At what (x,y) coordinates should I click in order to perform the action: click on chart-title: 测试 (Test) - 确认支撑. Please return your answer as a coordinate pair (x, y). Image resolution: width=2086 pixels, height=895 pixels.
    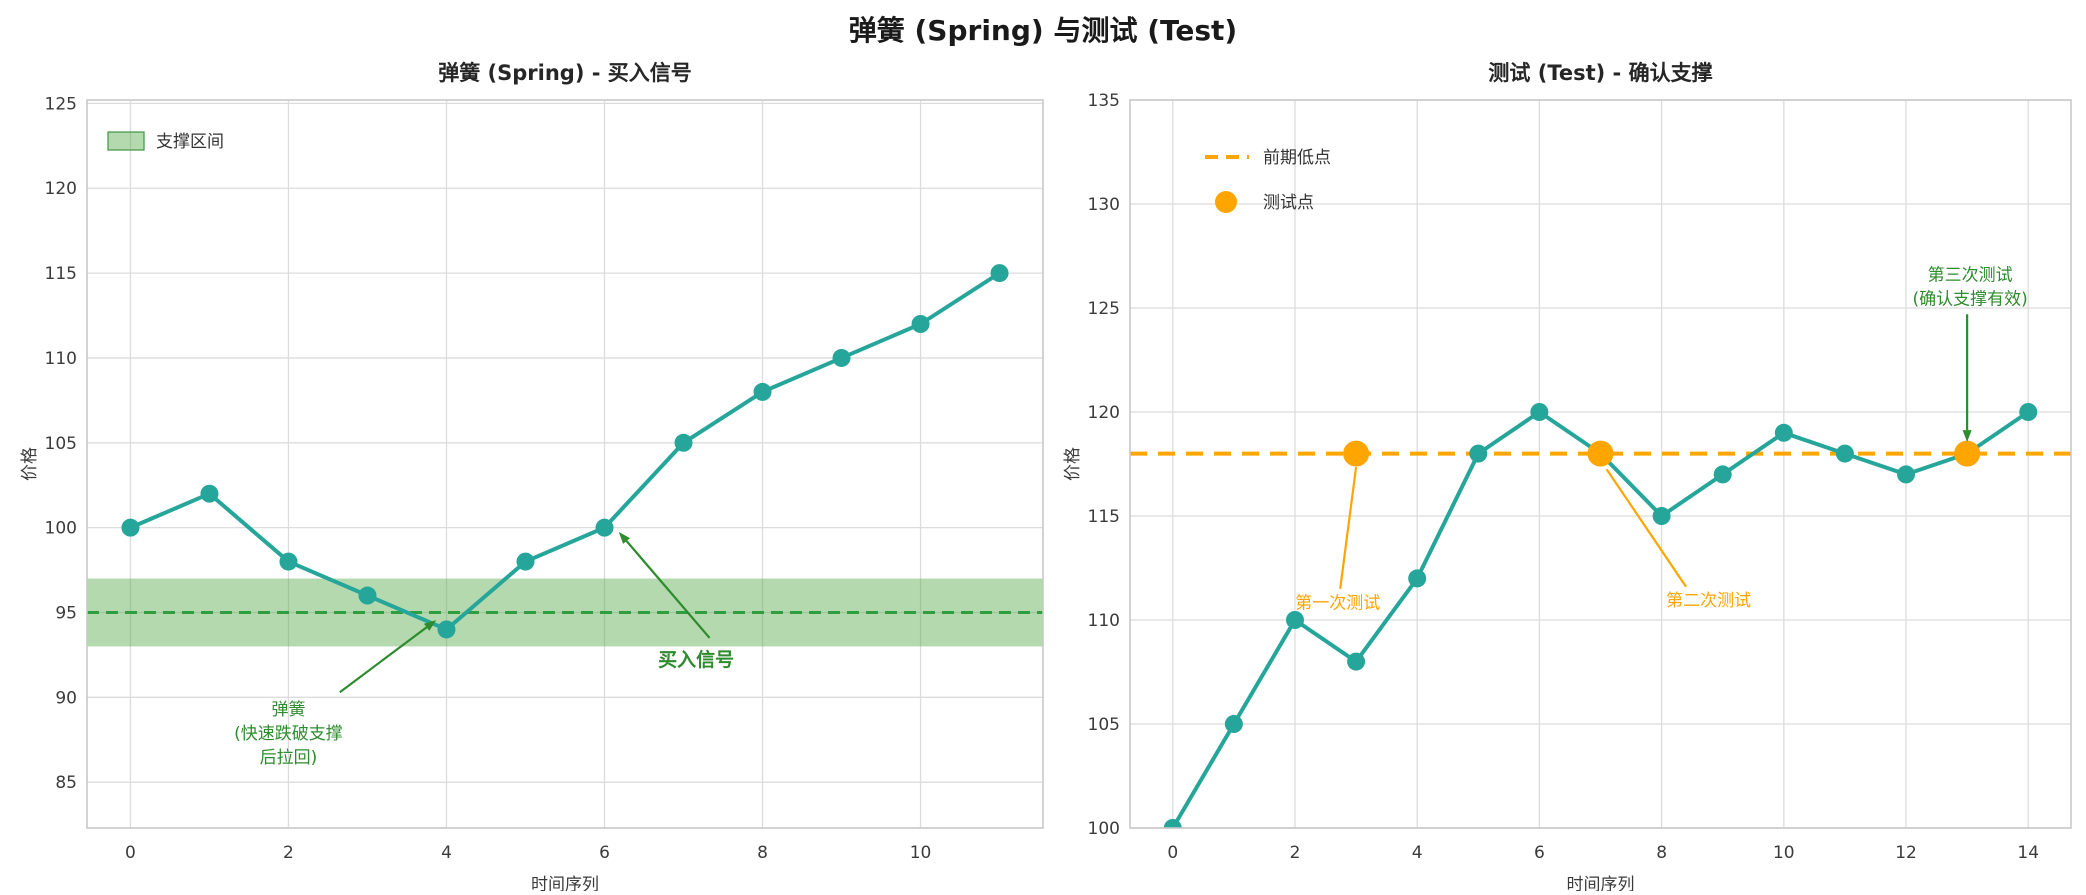
    Looking at the image, I should click on (1600, 73).